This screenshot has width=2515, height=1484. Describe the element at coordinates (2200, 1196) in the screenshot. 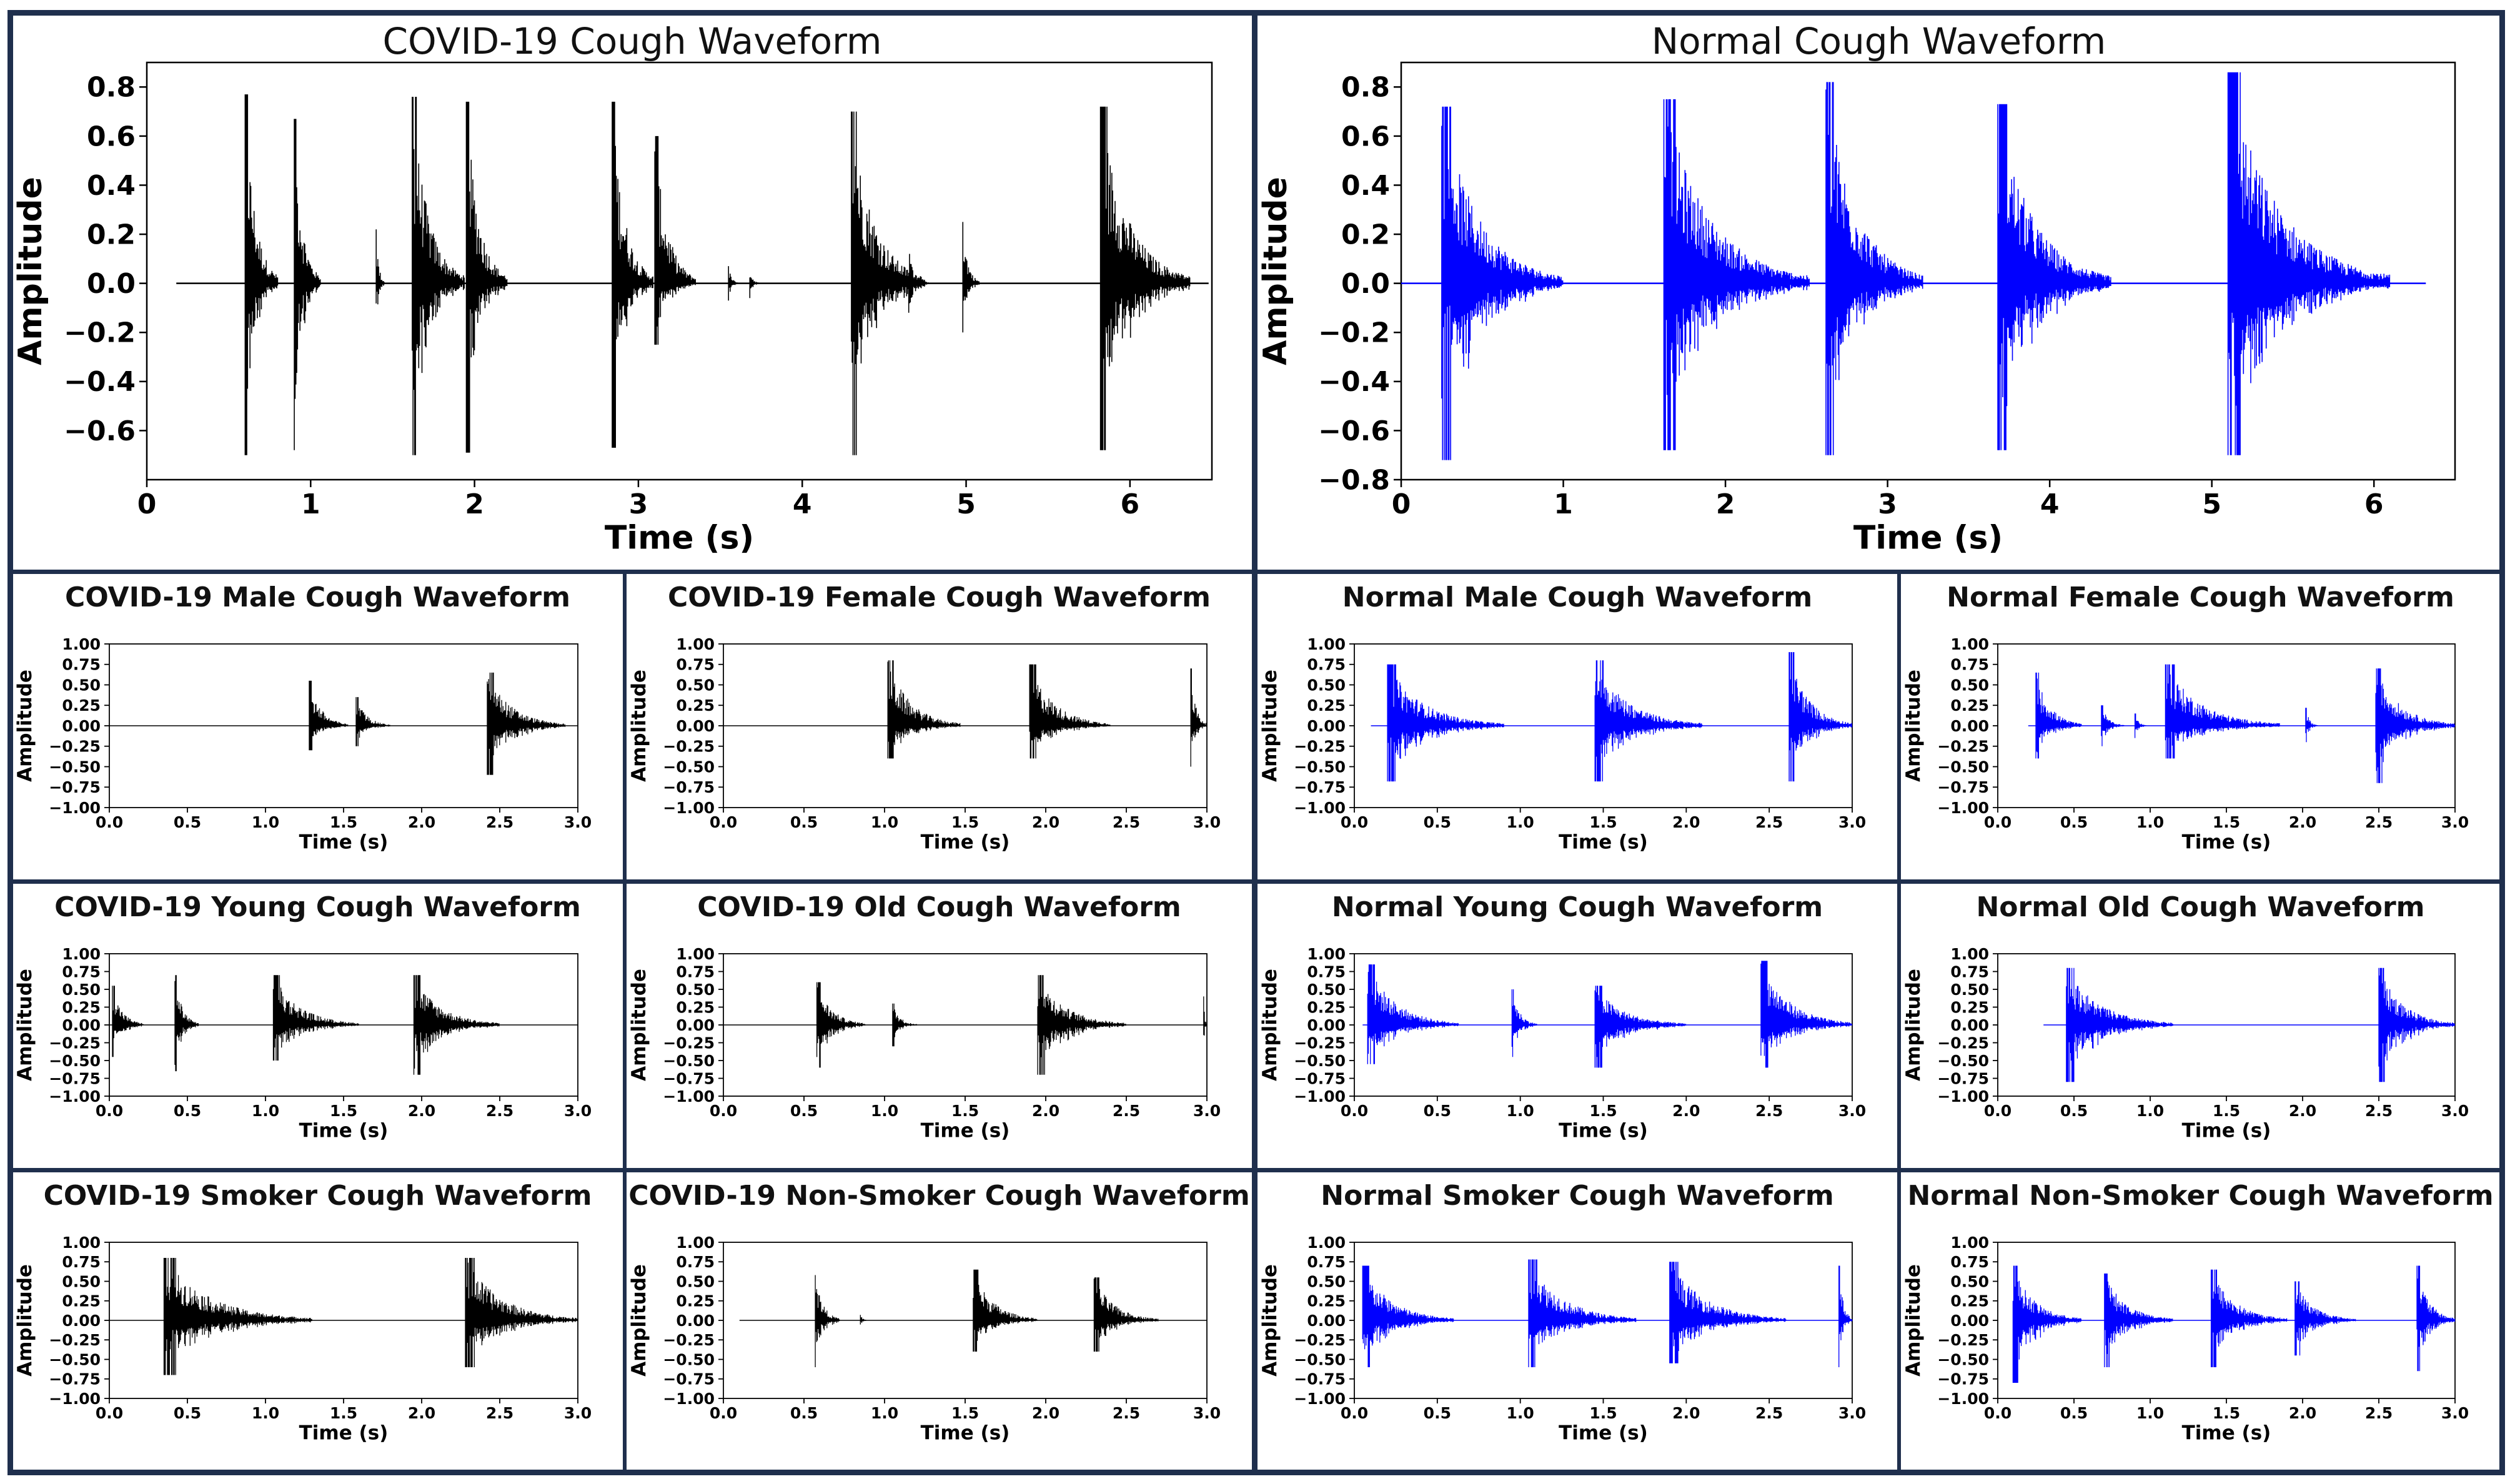

I see `chart-title: Normal Non-Smoker Cough Waveform` at that location.